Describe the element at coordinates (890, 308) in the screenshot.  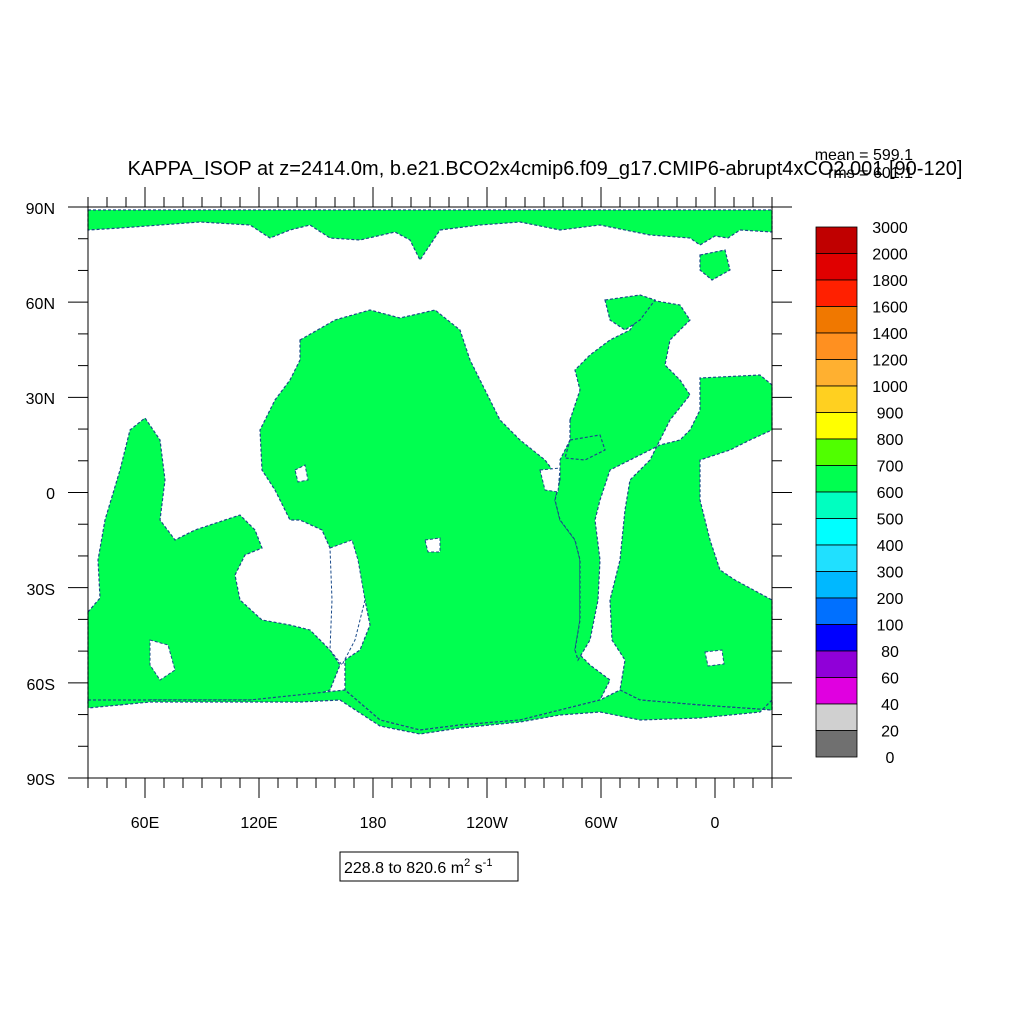
I see `colorbar-label: 1600` at that location.